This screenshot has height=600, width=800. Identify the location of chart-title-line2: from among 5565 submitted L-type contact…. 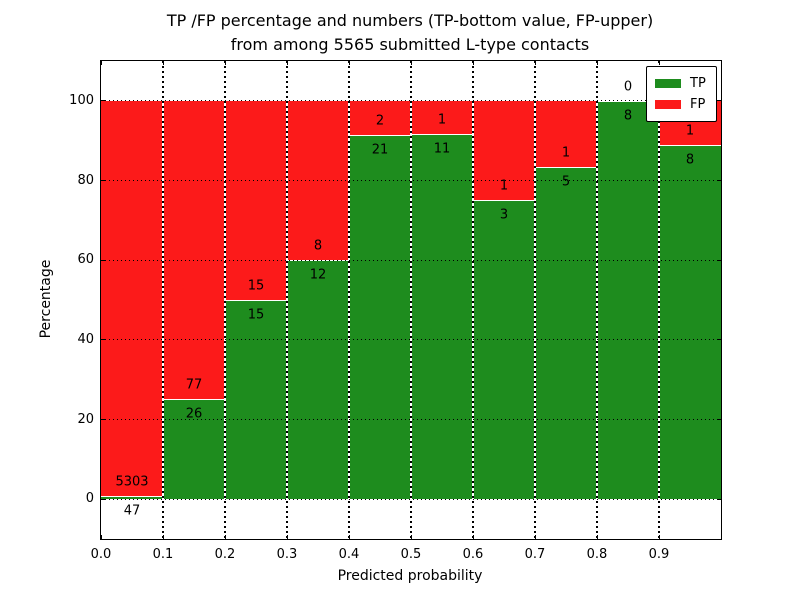
(410, 44).